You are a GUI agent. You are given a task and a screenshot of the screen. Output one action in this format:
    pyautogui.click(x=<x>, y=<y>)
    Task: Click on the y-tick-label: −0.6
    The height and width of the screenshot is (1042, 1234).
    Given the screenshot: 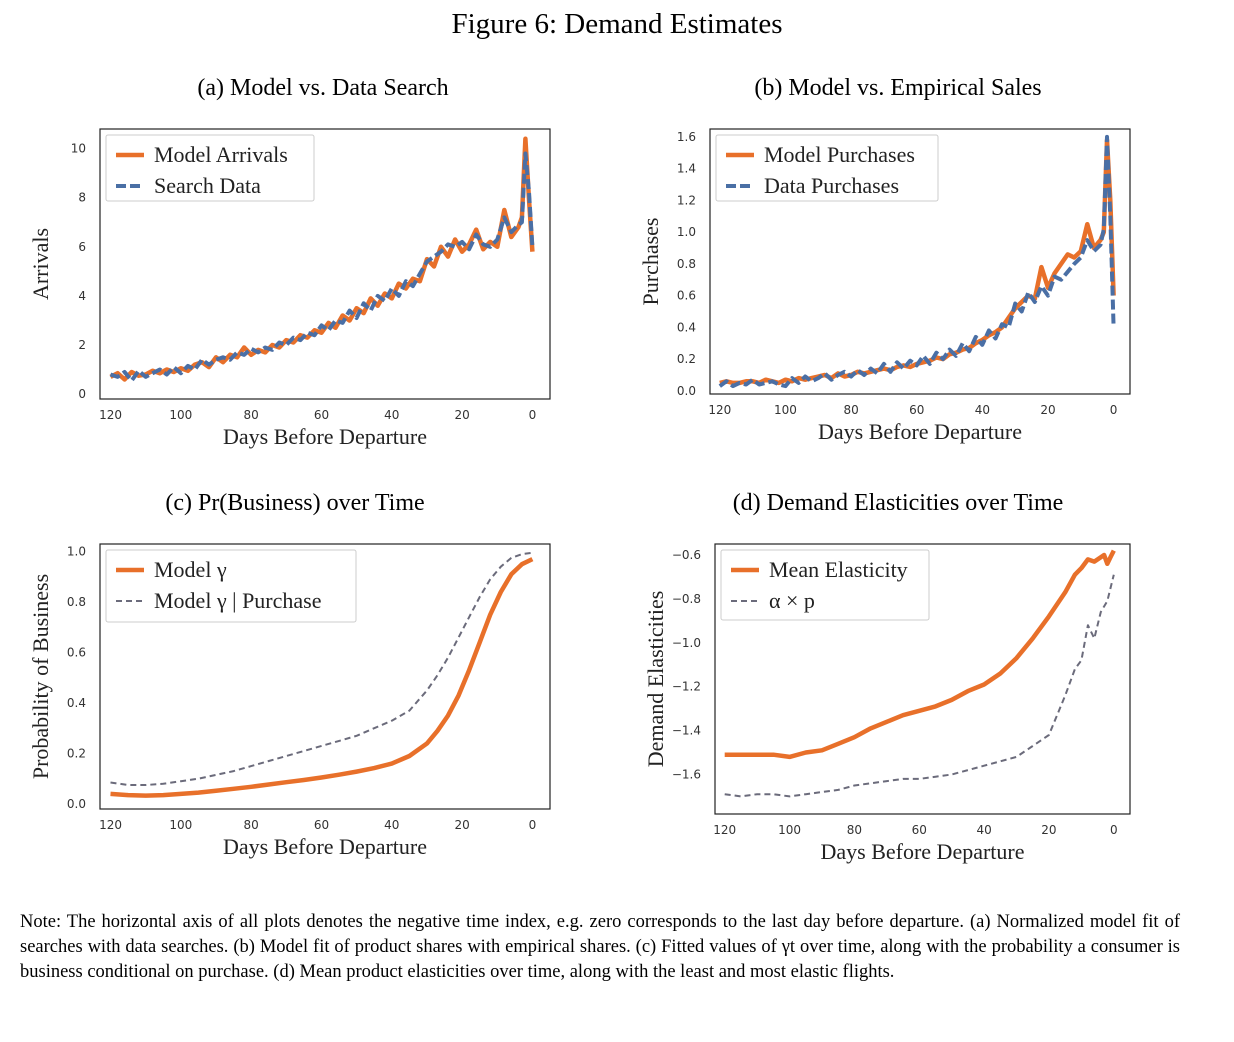 What is the action you would take?
    pyautogui.click(x=686, y=555)
    